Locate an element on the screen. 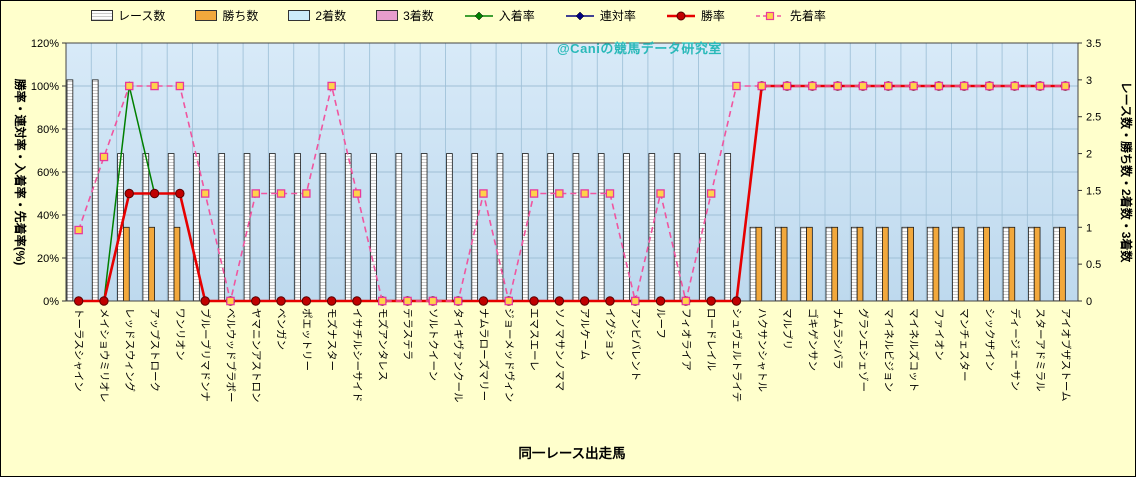 This screenshot has height=477, width=1136. legend-item-4: 入着率 is located at coordinates (499, 15).